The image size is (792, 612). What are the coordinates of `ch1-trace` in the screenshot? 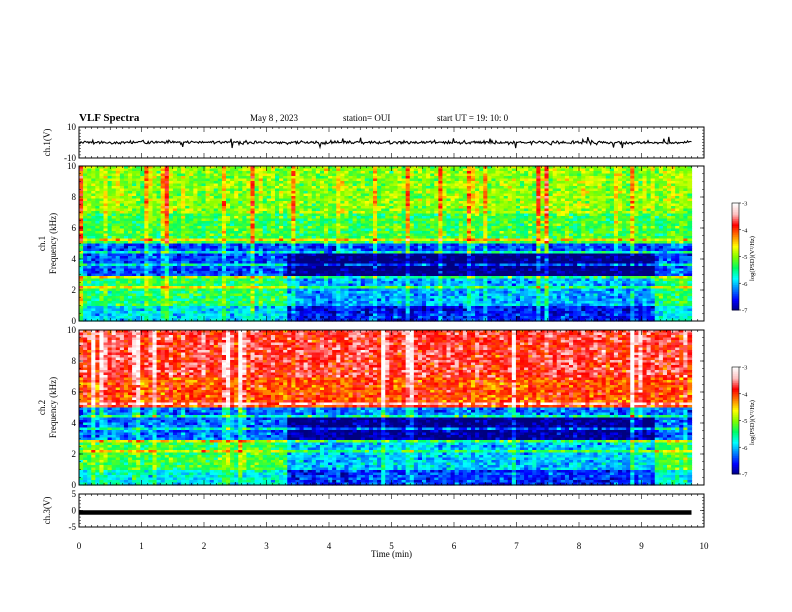 It's located at (385, 142).